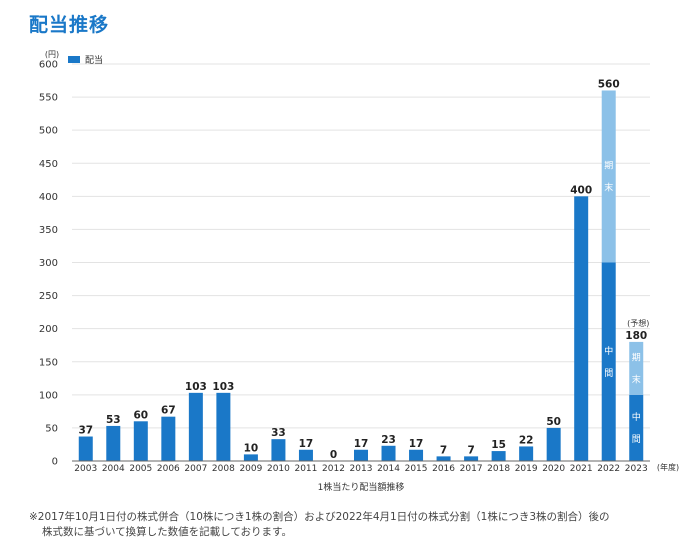 The height and width of the screenshot is (548, 700). Describe the element at coordinates (498, 445) in the screenshot. I see `data-label: 15` at that location.